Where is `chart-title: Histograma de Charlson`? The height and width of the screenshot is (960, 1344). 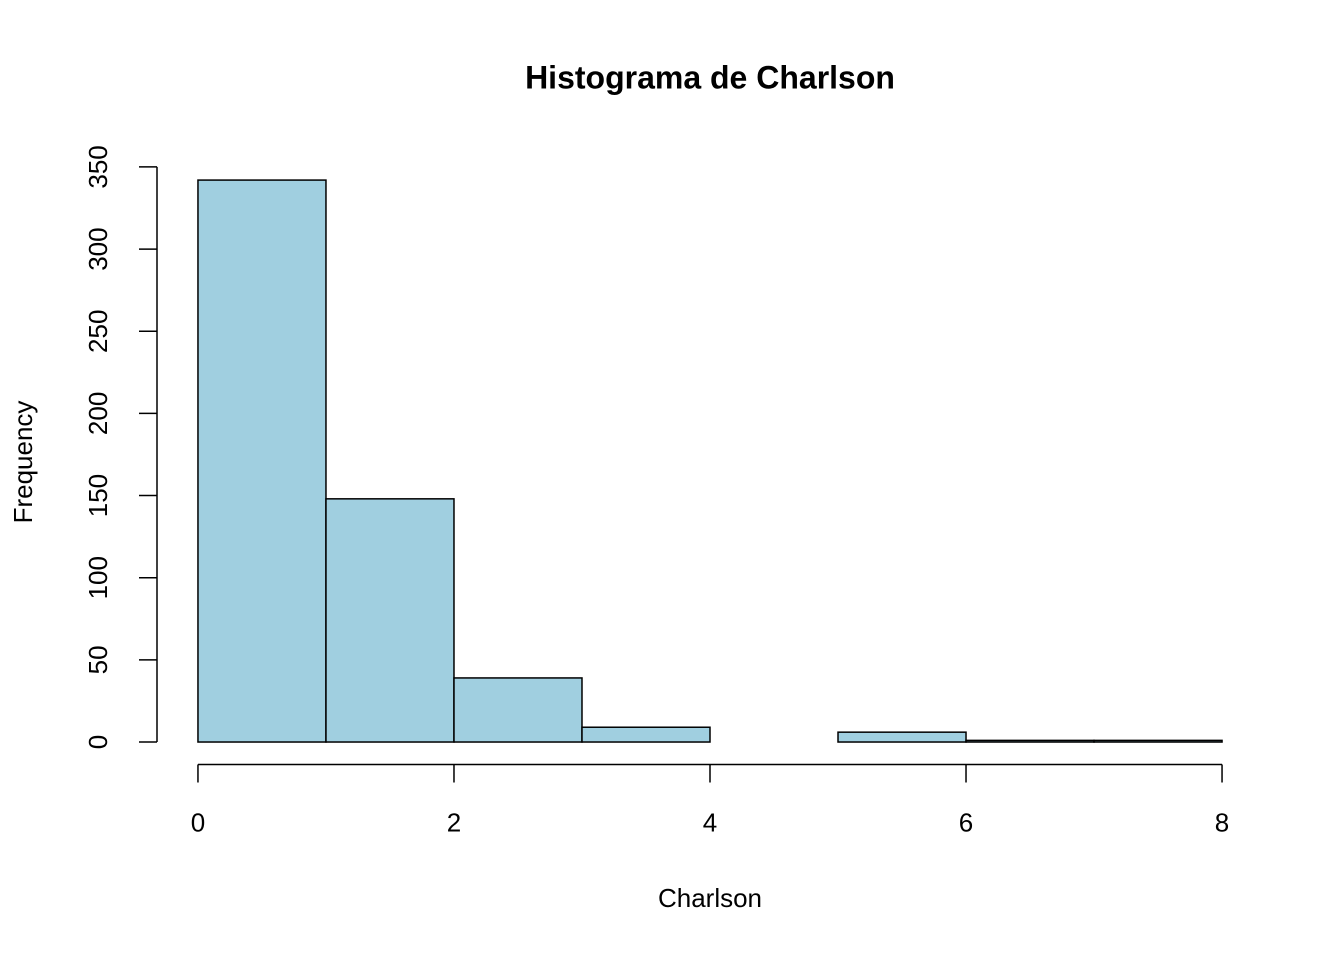 chart-title: Histograma de Charlson is located at coordinates (710, 77).